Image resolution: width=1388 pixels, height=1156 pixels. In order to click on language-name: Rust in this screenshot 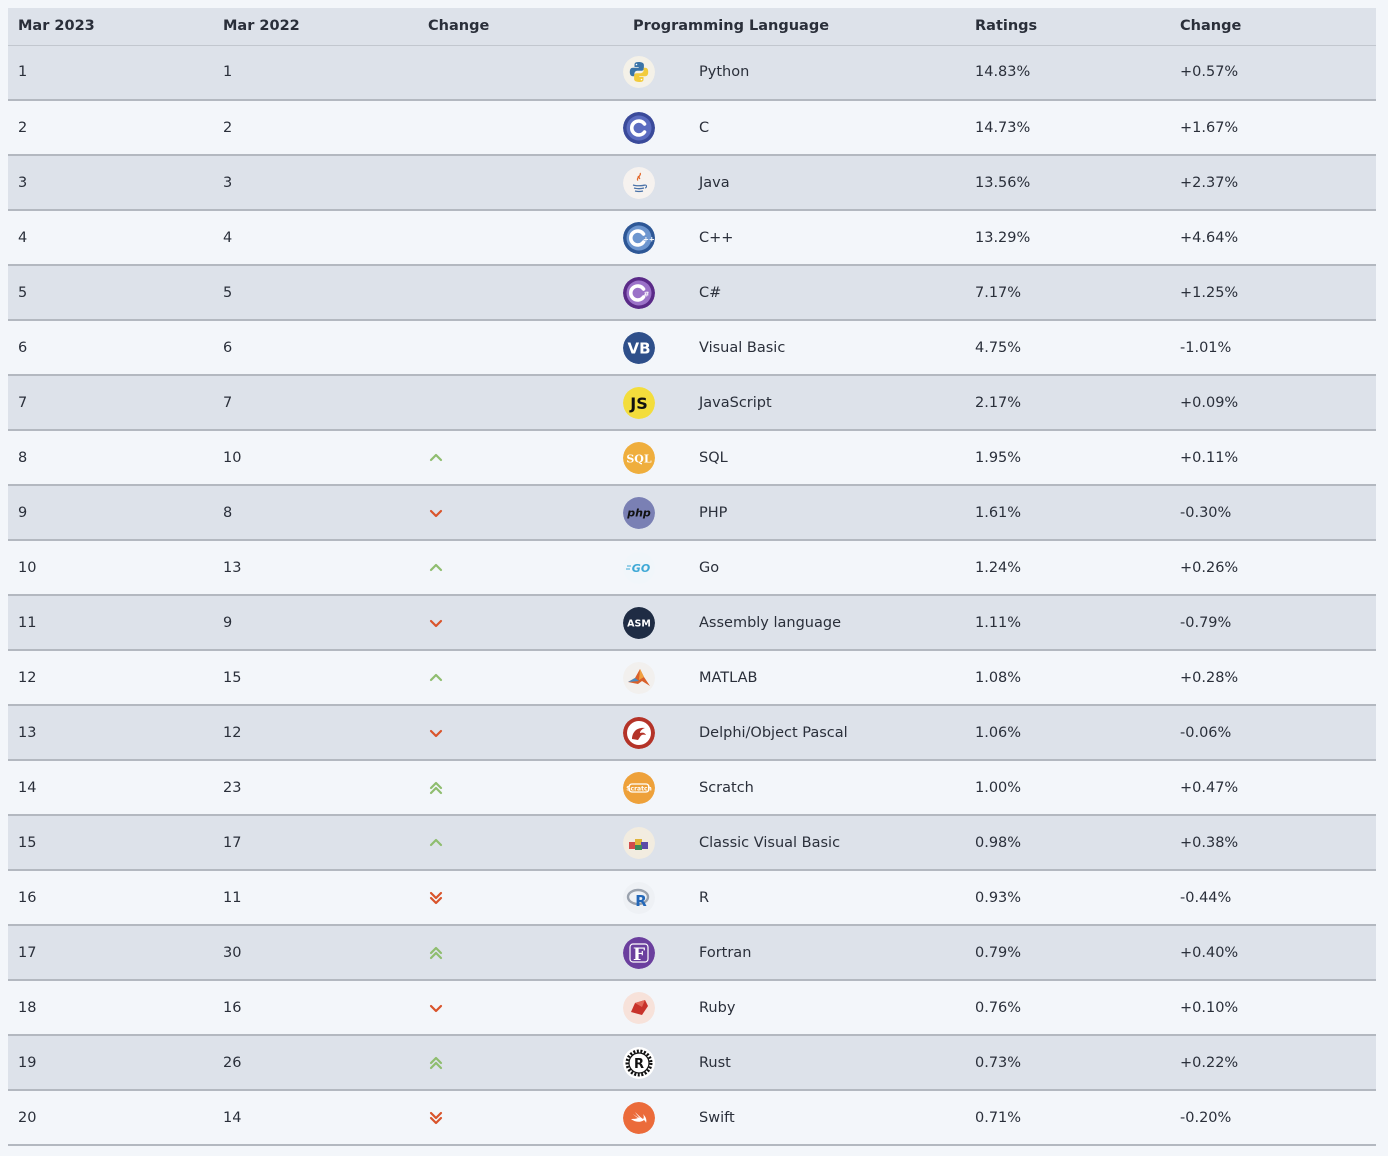, I will do `click(715, 1062)`.